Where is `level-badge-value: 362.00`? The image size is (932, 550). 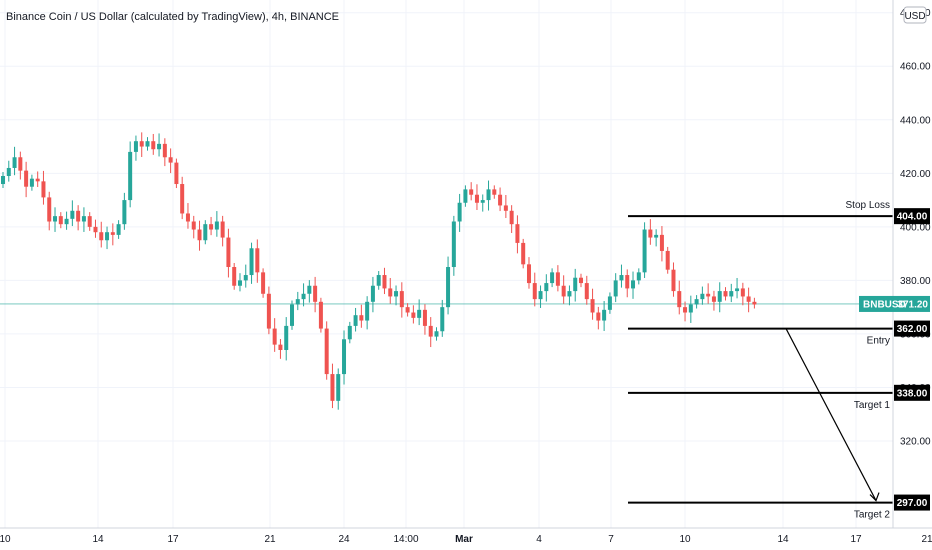 level-badge-value: 362.00 is located at coordinates (912, 329).